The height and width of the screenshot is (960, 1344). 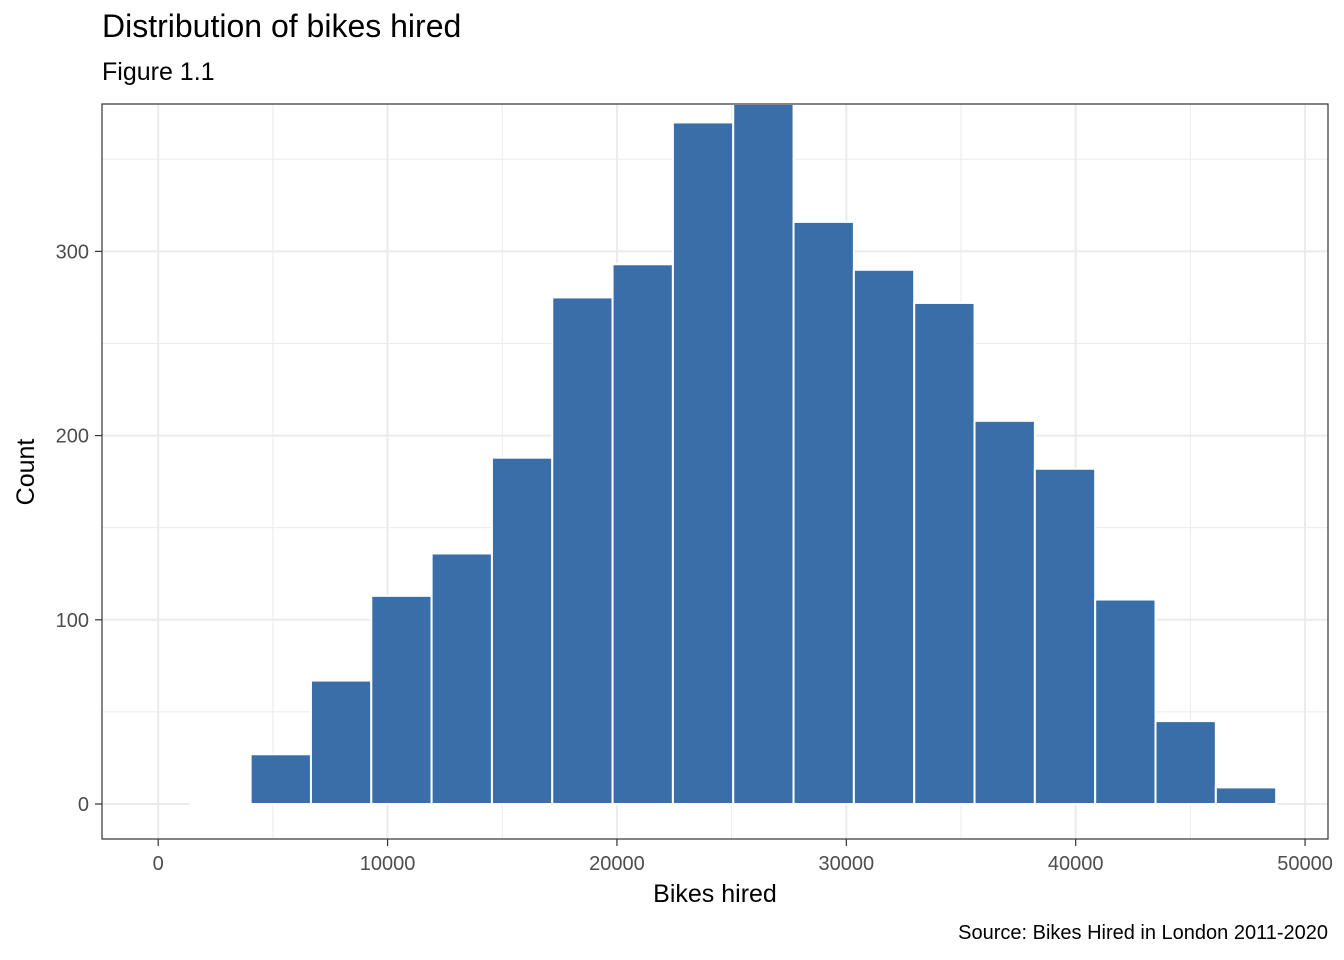 I want to click on y-tick-label: 300, so click(x=72, y=252).